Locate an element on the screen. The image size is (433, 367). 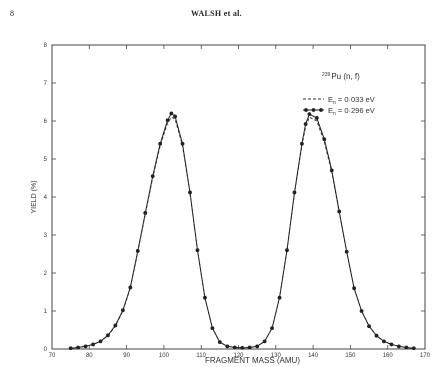
x-tick-label: 100 is located at coordinates (164, 356).